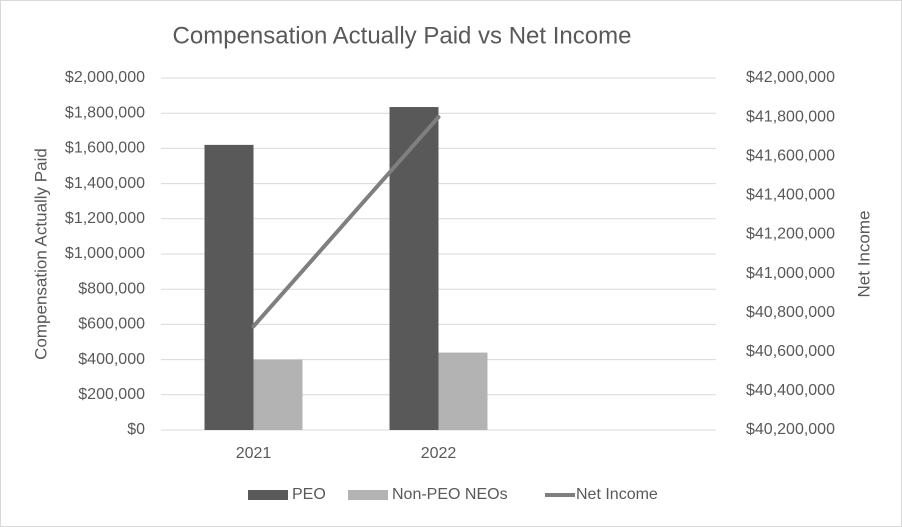 The height and width of the screenshot is (527, 902). What do you see at coordinates (450, 494) in the screenshot?
I see `legend-label: Non-PEO NEOs` at bounding box center [450, 494].